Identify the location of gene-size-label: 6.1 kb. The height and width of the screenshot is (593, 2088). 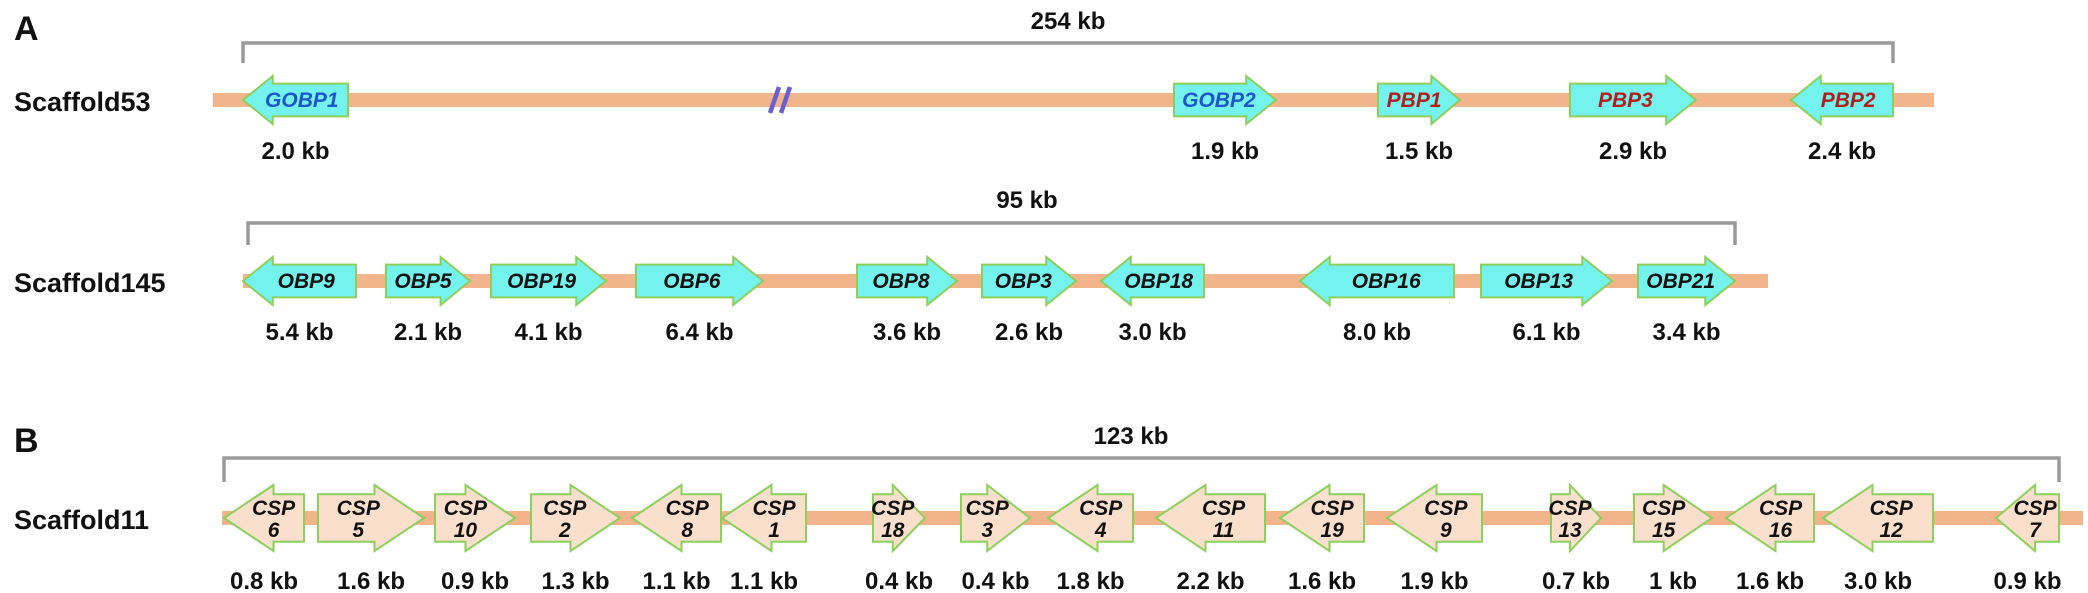
(1546, 332).